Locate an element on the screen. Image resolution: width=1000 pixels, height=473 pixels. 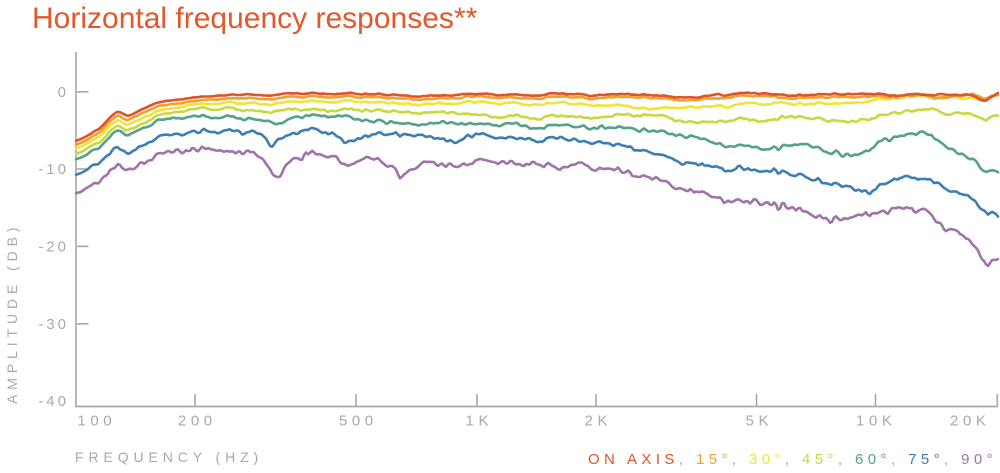
svg-text: 20K is located at coordinates (970, 421).